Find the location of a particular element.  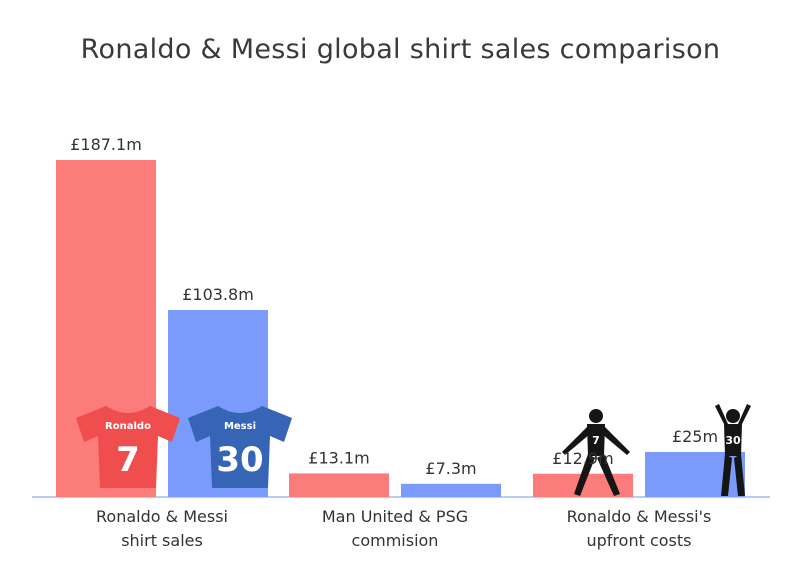

category-label: Ronaldo & Messi is located at coordinates (162, 516).